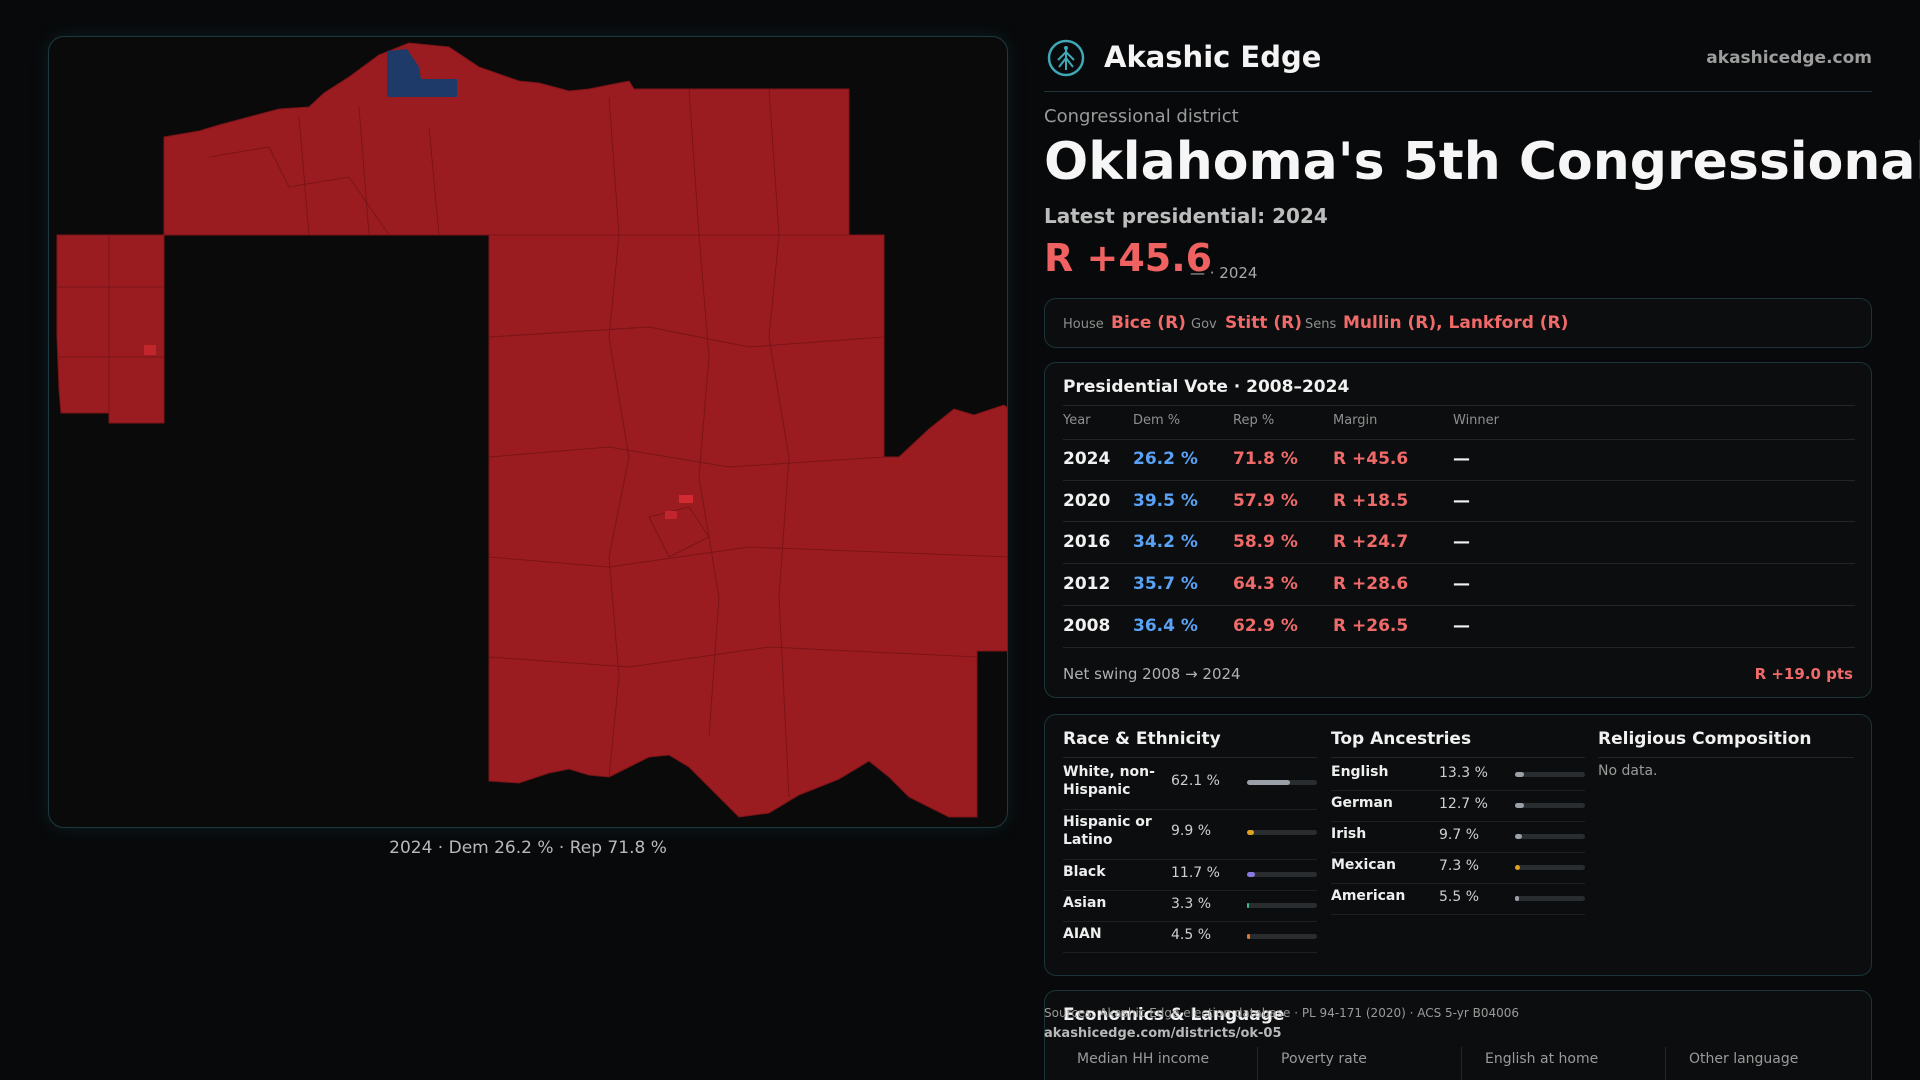 The width and height of the screenshot is (1920, 1080). I want to click on page-title: Oklahoma's 5th Congressional District, so click(1482, 162).